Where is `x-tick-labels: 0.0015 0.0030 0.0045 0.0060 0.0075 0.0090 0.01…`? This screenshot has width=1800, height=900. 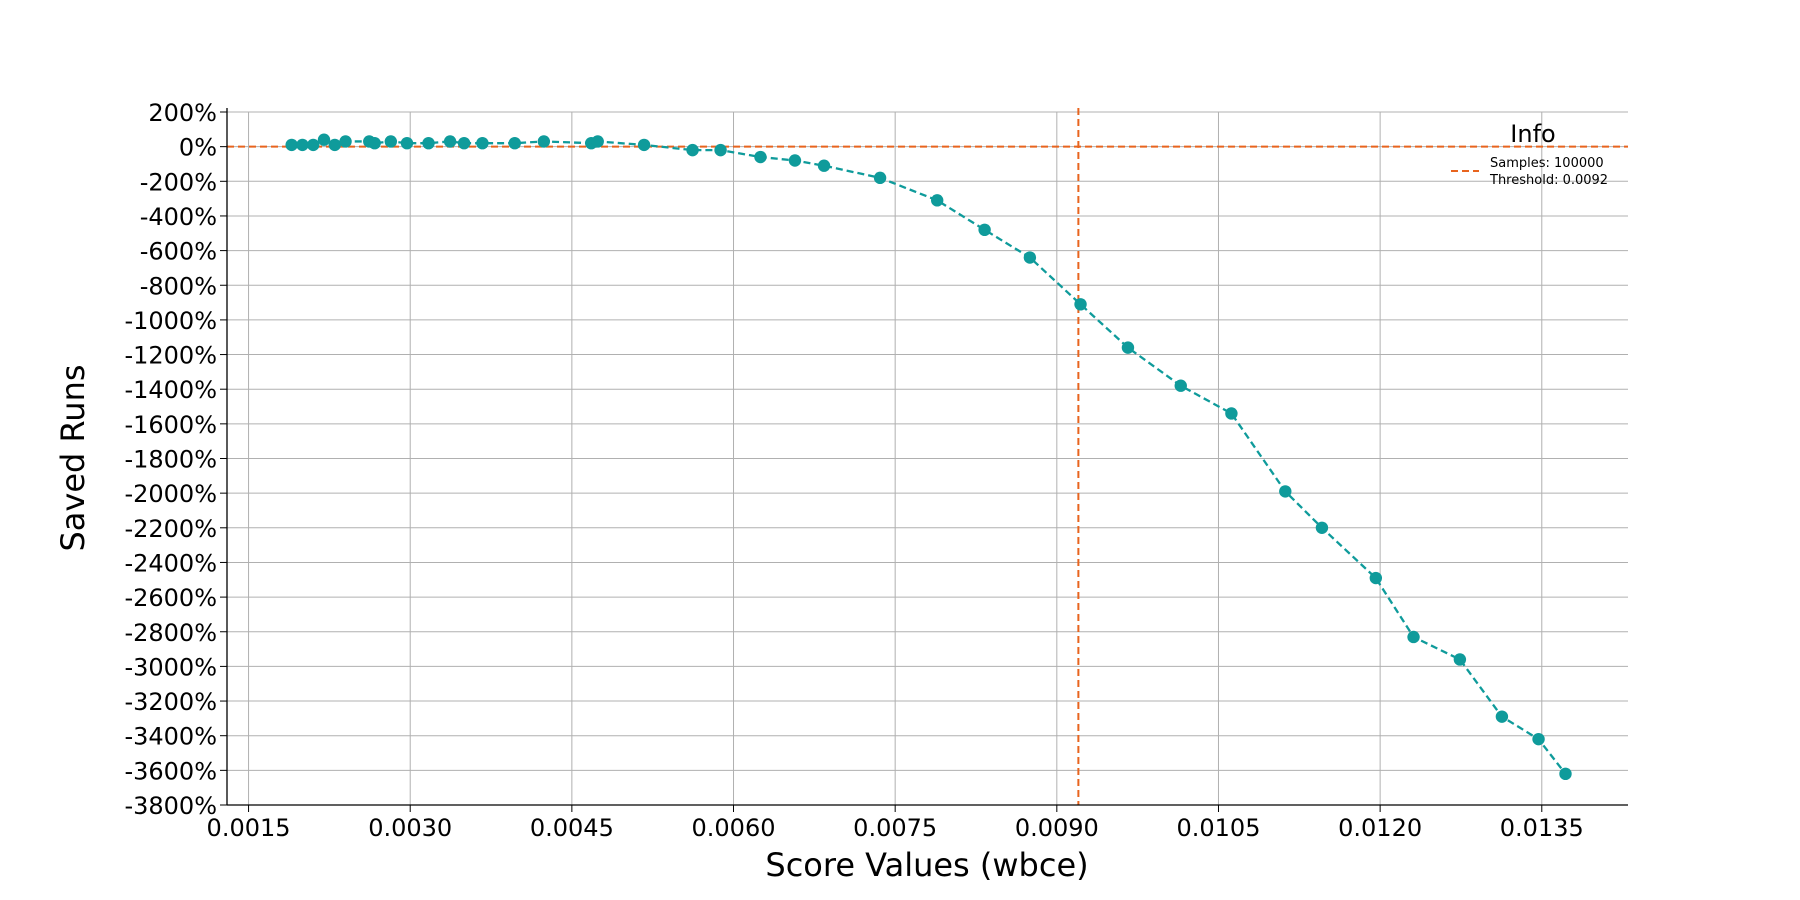
x-tick-labels: 0.0015 0.0030 0.0045 0.0060 0.0075 0.0090 0.01… is located at coordinates (895, 828).